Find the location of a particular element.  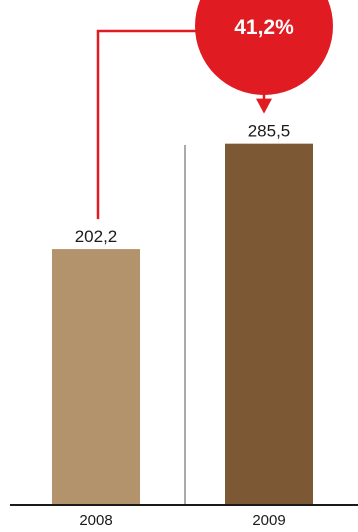

category-label-2009: 2009 is located at coordinates (268, 520).